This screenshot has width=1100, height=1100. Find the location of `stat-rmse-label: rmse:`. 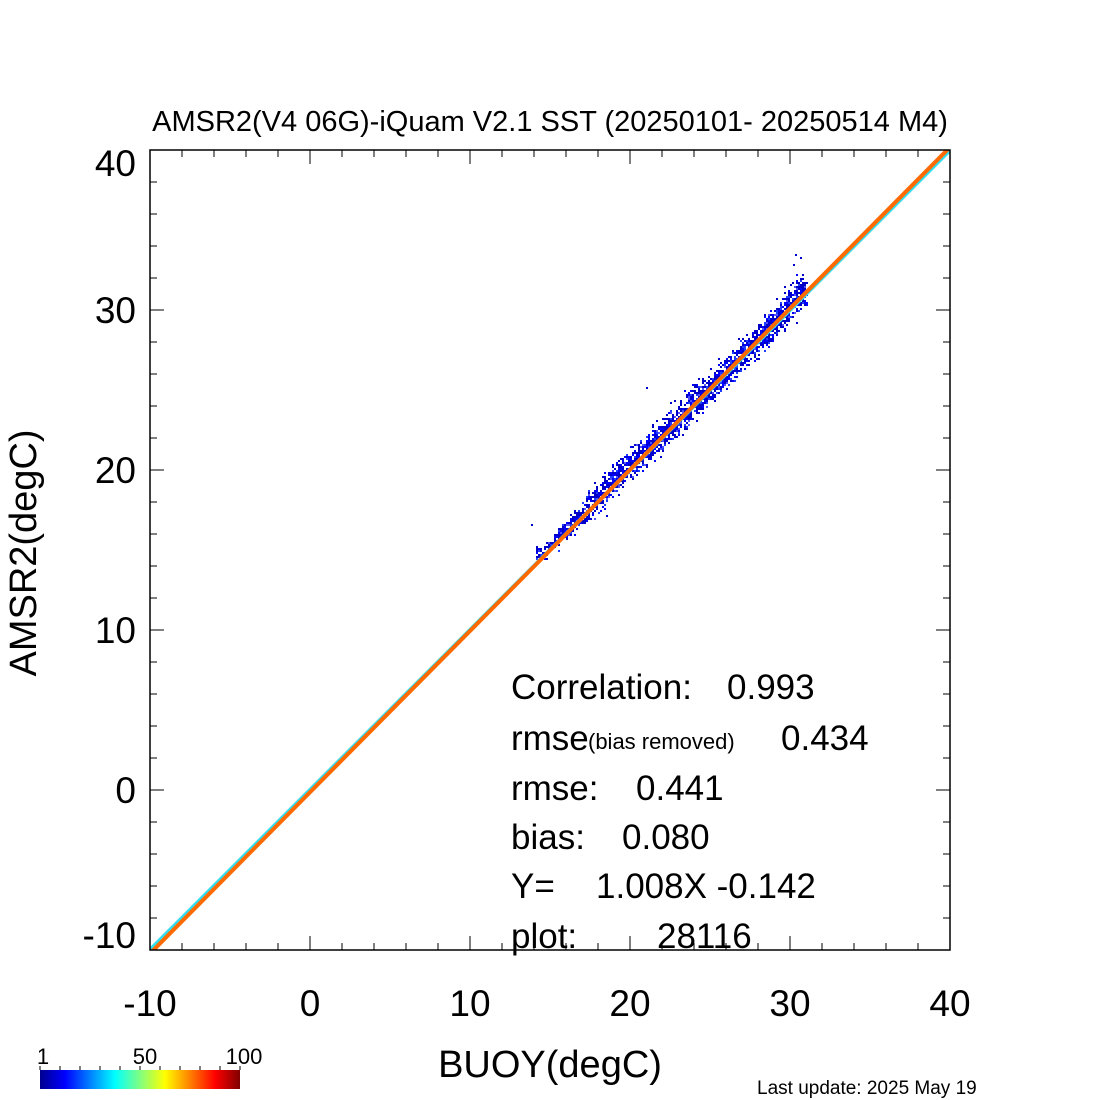

stat-rmse-label: rmse: is located at coordinates (555, 788).